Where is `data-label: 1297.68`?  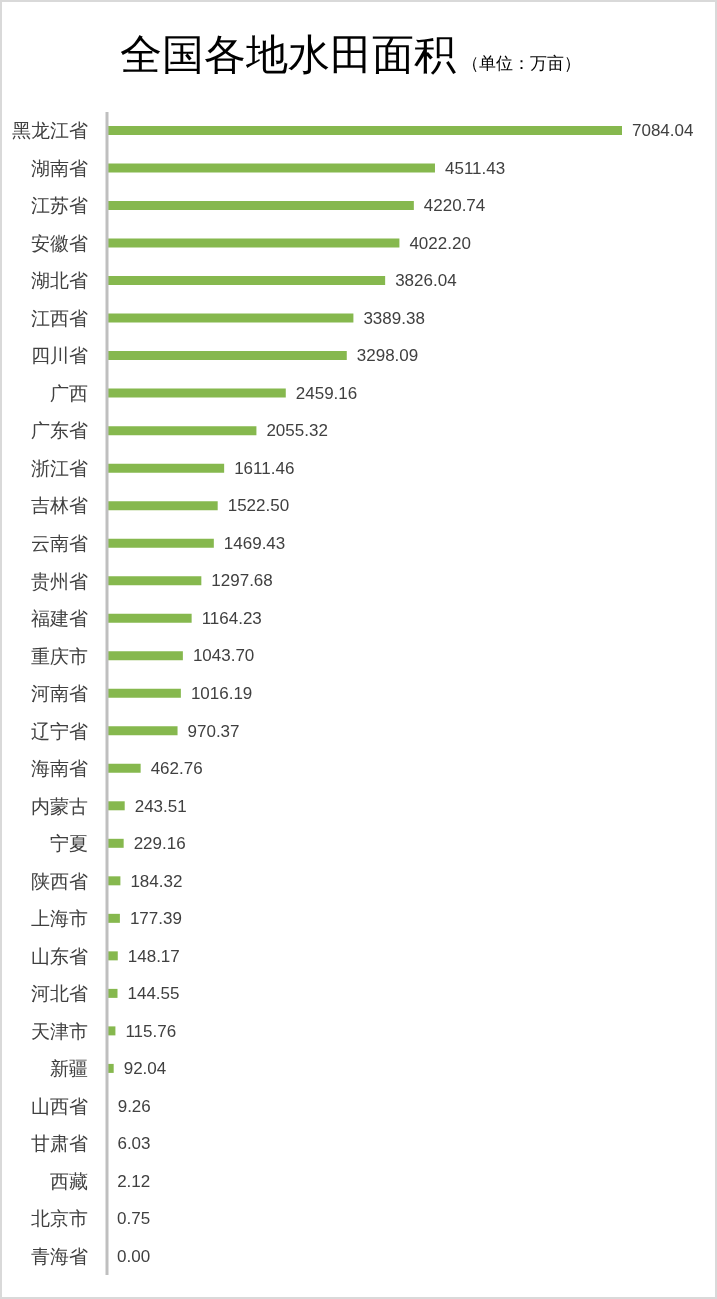
data-label: 1297.68 is located at coordinates (242, 581).